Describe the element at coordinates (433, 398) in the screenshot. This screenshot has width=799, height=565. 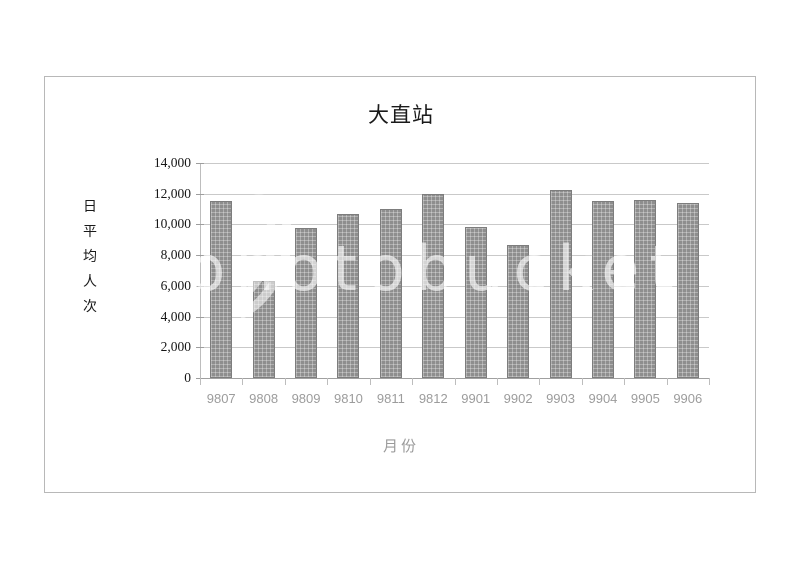
I see `x-axis-tick-label: 9812` at that location.